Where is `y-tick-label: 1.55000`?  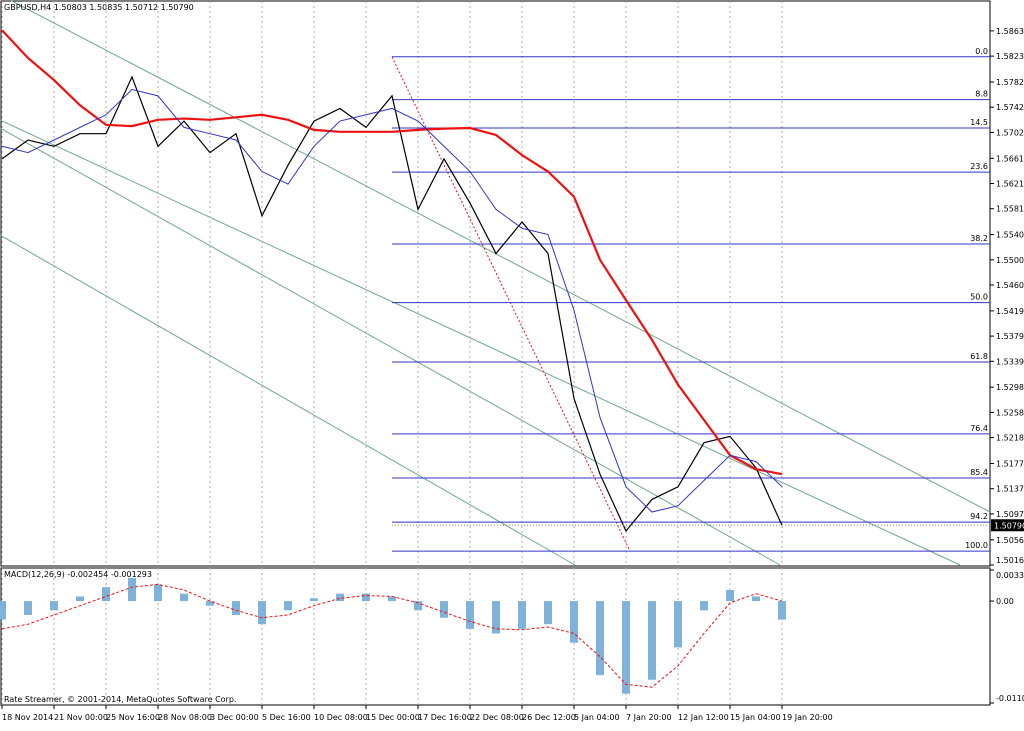
y-tick-label: 1.55000 is located at coordinates (1010, 260).